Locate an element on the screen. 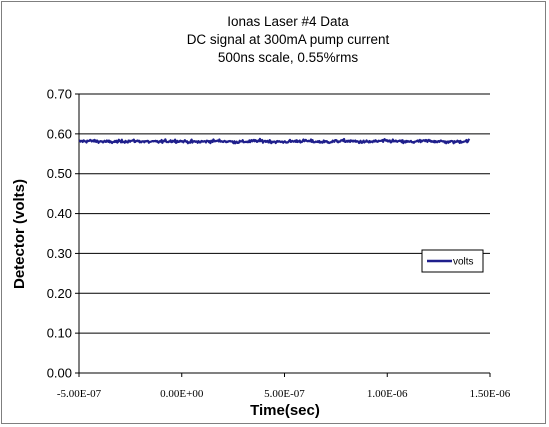 The width and height of the screenshot is (549, 427). series-volts is located at coordinates (274, 141).